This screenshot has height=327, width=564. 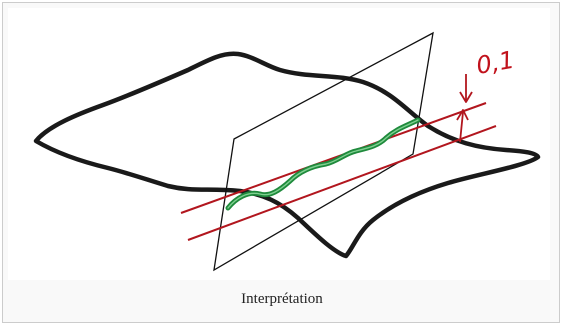 I want to click on actual-line-curve-highlight, so click(x=323, y=164).